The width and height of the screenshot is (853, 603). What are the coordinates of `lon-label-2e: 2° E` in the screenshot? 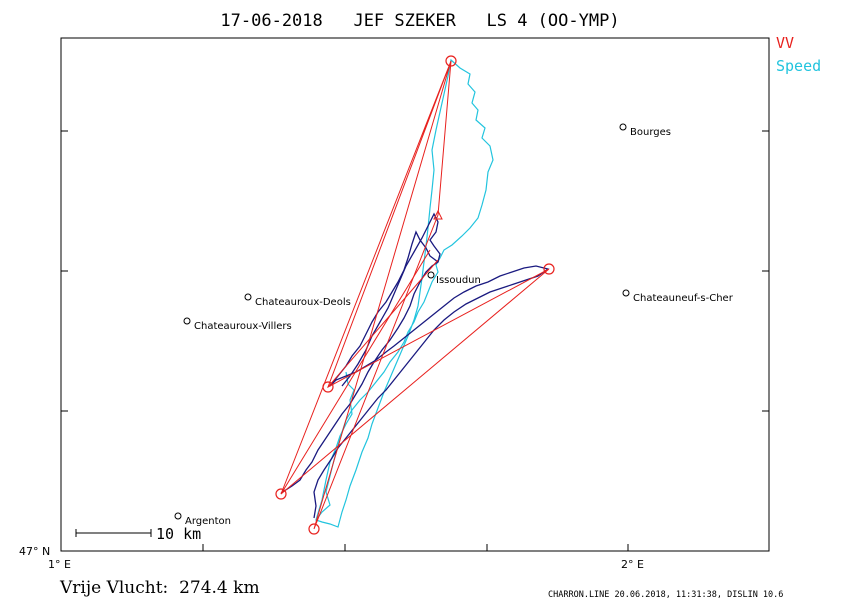 It's located at (632, 564).